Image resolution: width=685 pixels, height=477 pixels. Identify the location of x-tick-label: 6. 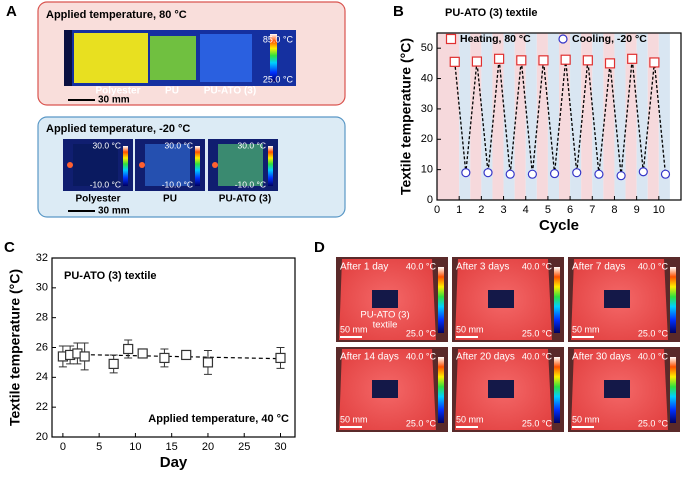
(570, 210).